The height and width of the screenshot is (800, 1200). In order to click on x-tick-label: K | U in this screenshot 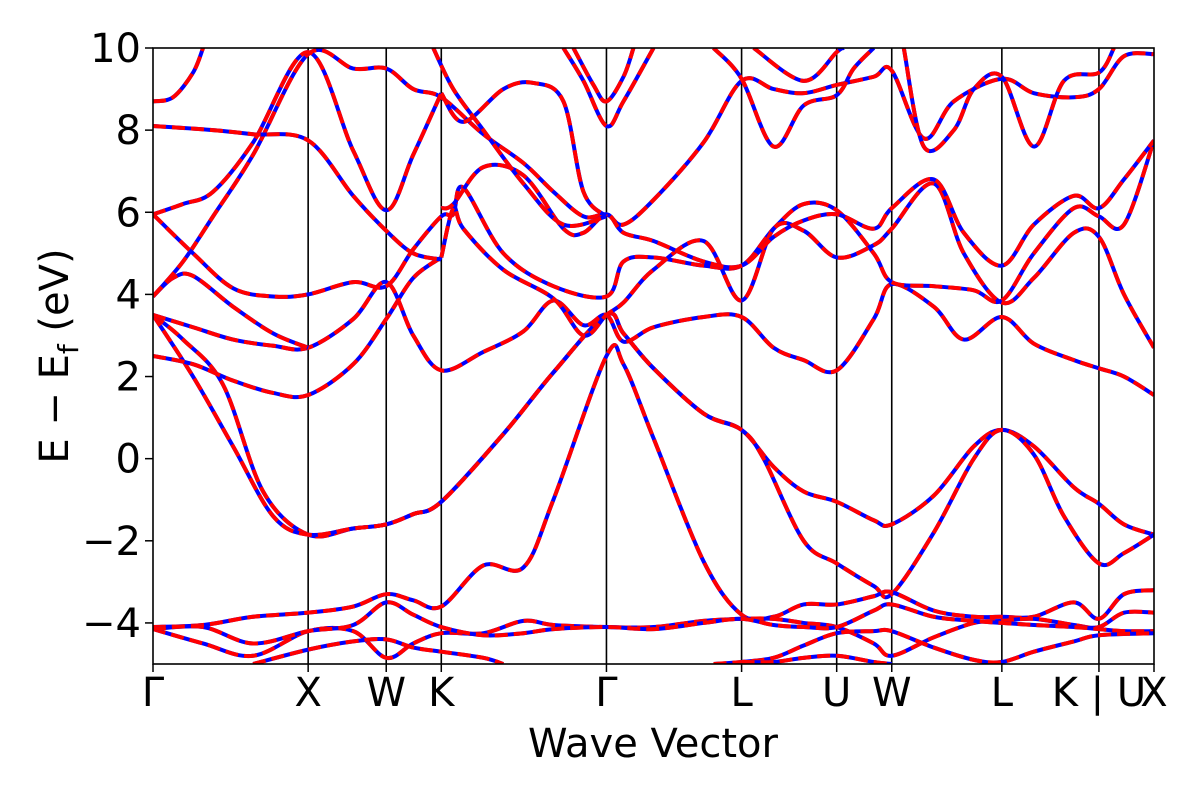, I will do `click(1099, 693)`.